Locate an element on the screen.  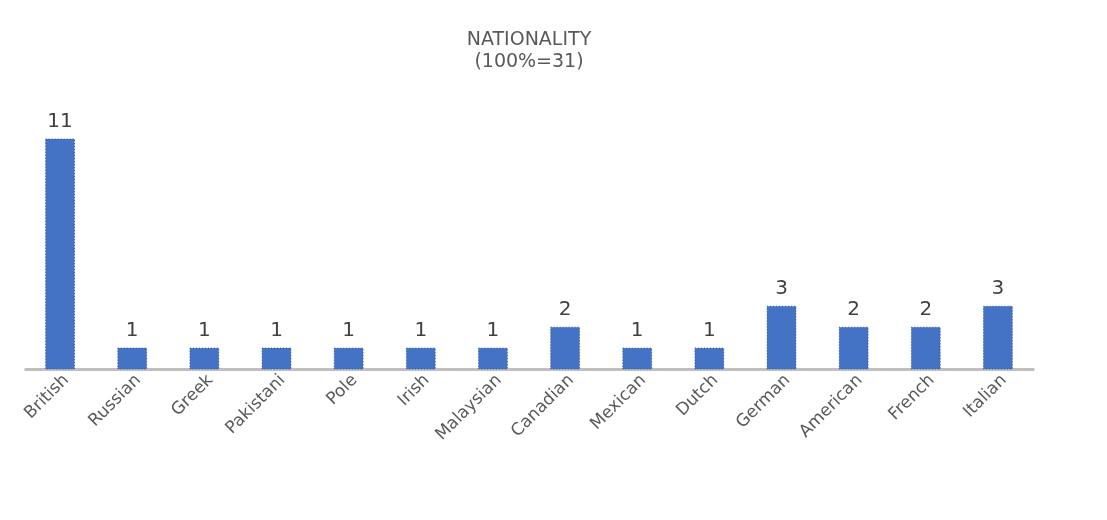
chart-title: NATIONALITY is located at coordinates (529, 38).